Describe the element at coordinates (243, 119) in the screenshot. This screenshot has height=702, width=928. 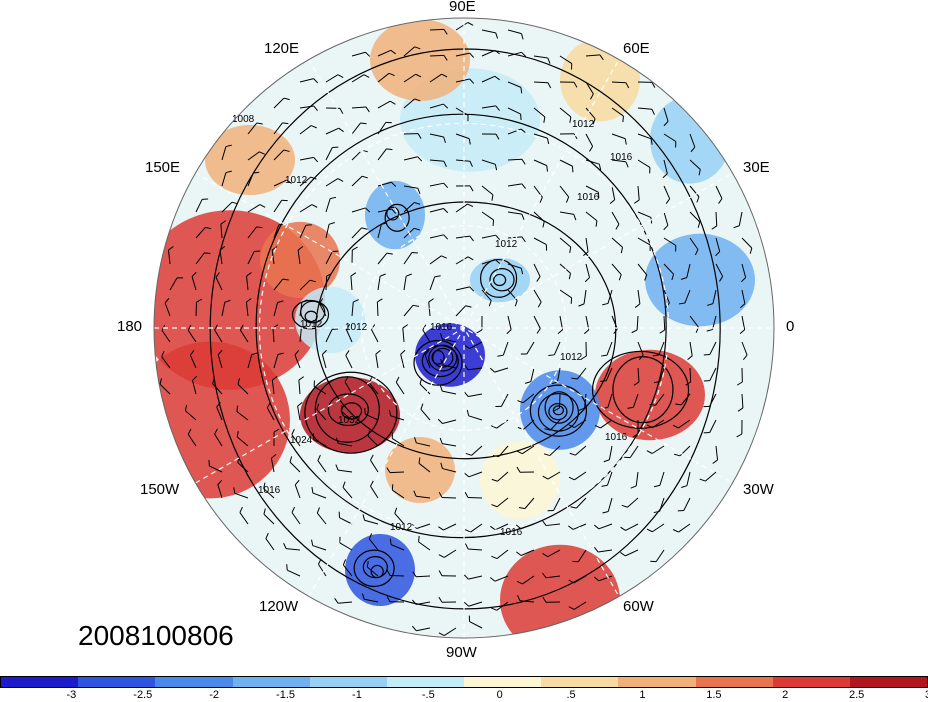
I see `isobar-label: 1008` at that location.